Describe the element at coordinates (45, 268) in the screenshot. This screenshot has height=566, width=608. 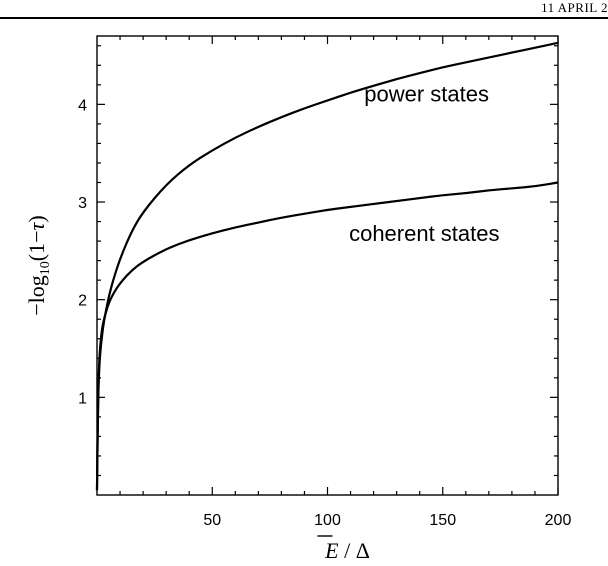
I see `y-axis-title-subscript: 10` at that location.